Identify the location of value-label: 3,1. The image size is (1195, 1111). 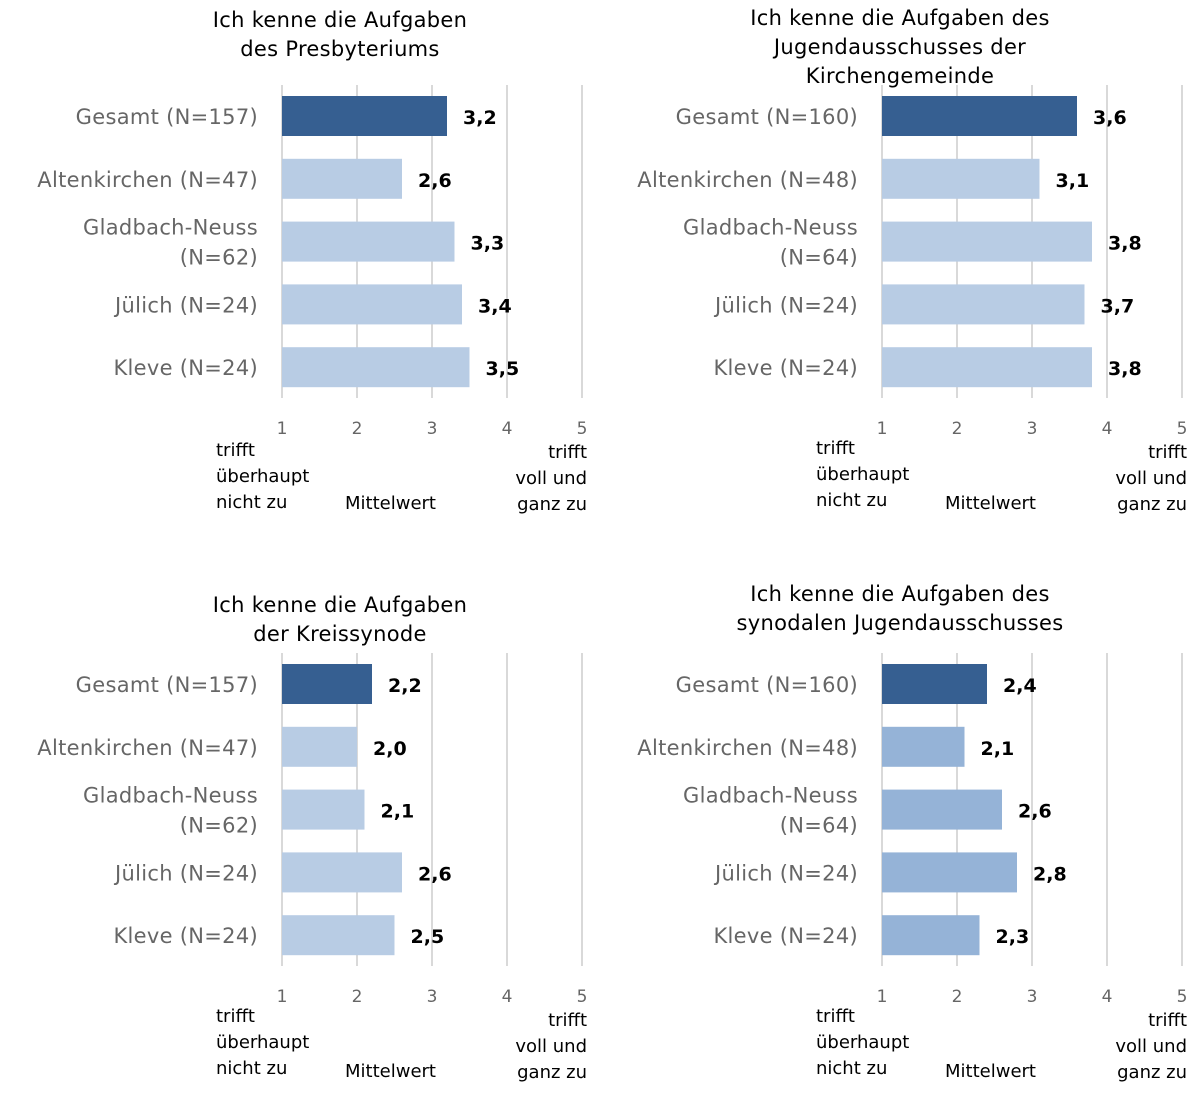
(1073, 181).